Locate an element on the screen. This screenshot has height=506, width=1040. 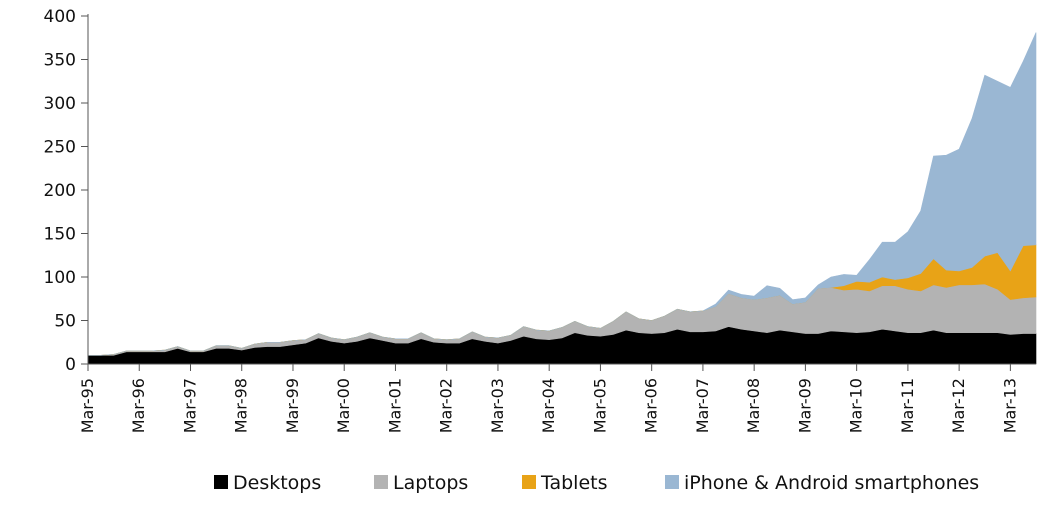
x-tick-label: Mar-98 is located at coordinates (241, 405).